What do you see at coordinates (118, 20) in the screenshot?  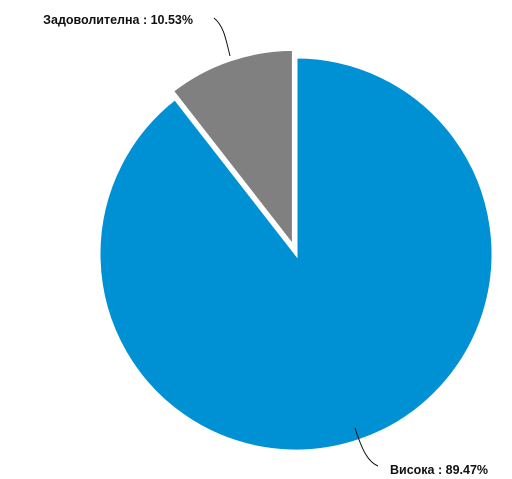 I see `slice-label-zadovolitelna: Задоволителна : 10.53%` at bounding box center [118, 20].